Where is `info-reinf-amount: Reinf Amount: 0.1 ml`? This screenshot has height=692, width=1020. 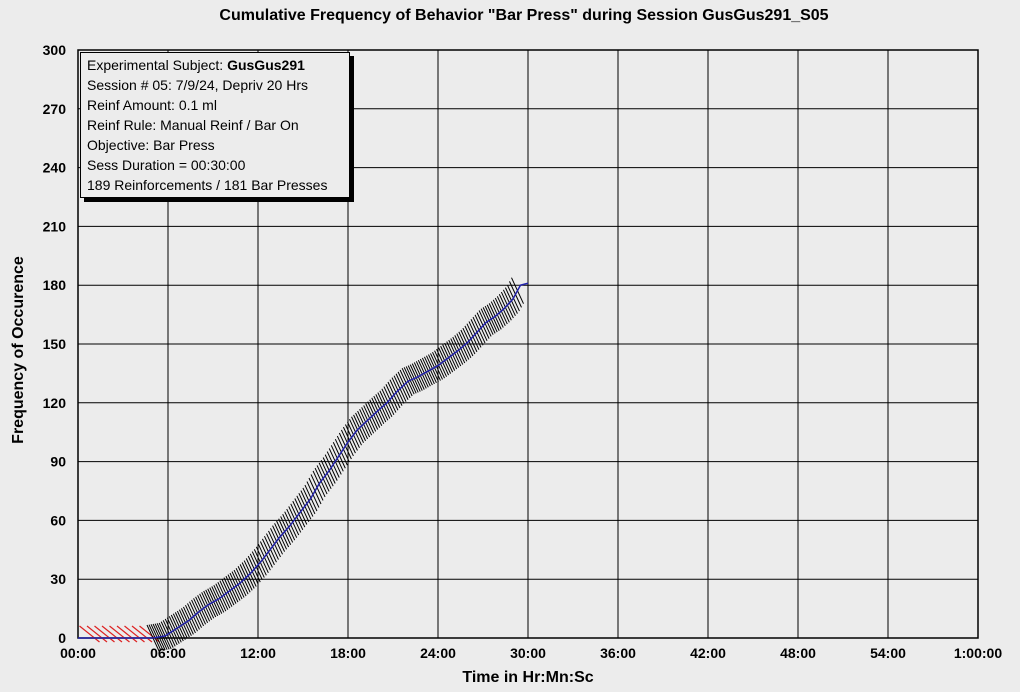 info-reinf-amount: Reinf Amount: 0.1 ml is located at coordinates (152, 105).